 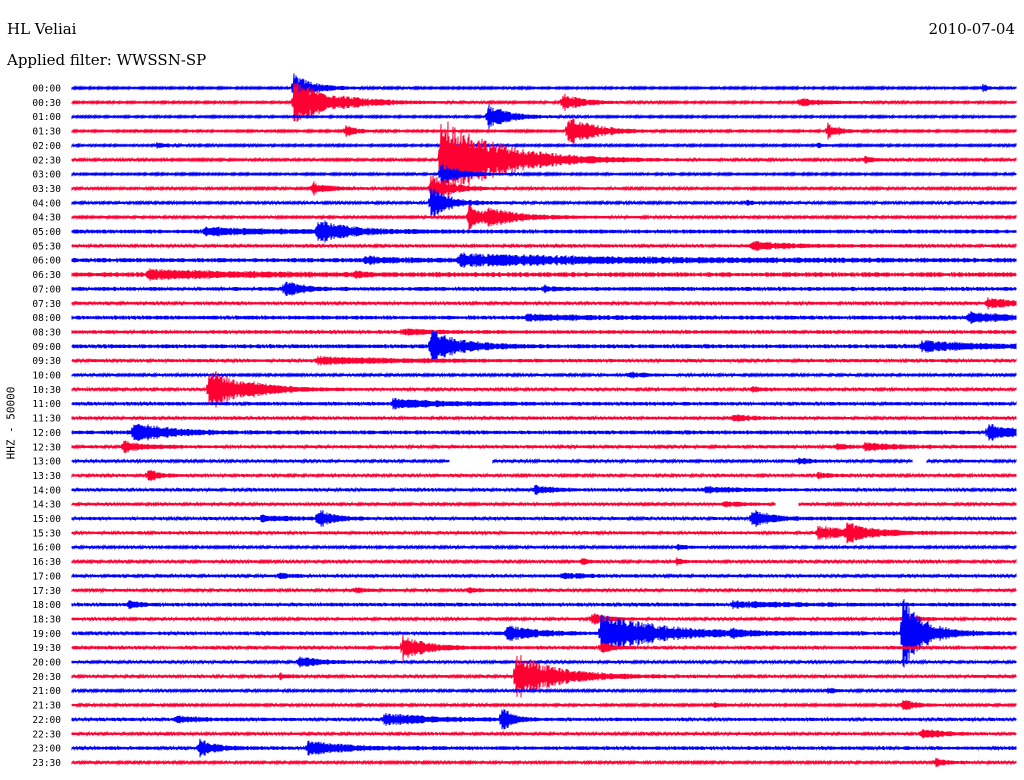 I want to click on record-date: 2010-07-04, so click(x=971, y=29).